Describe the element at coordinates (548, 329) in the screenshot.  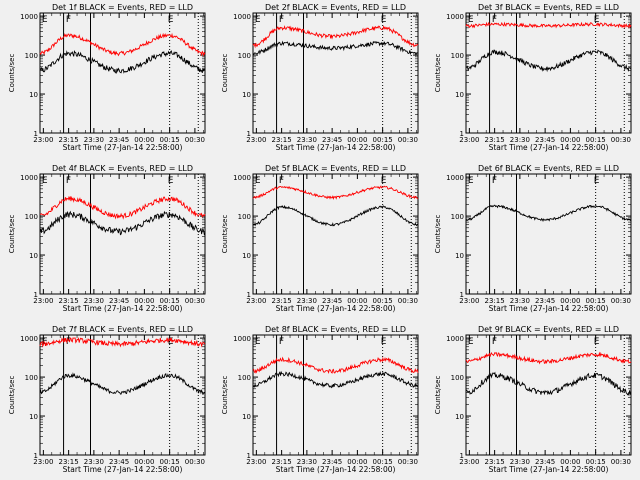
I see `panel-title: Det 9f BLACK = Events, RED = LLD` at that location.